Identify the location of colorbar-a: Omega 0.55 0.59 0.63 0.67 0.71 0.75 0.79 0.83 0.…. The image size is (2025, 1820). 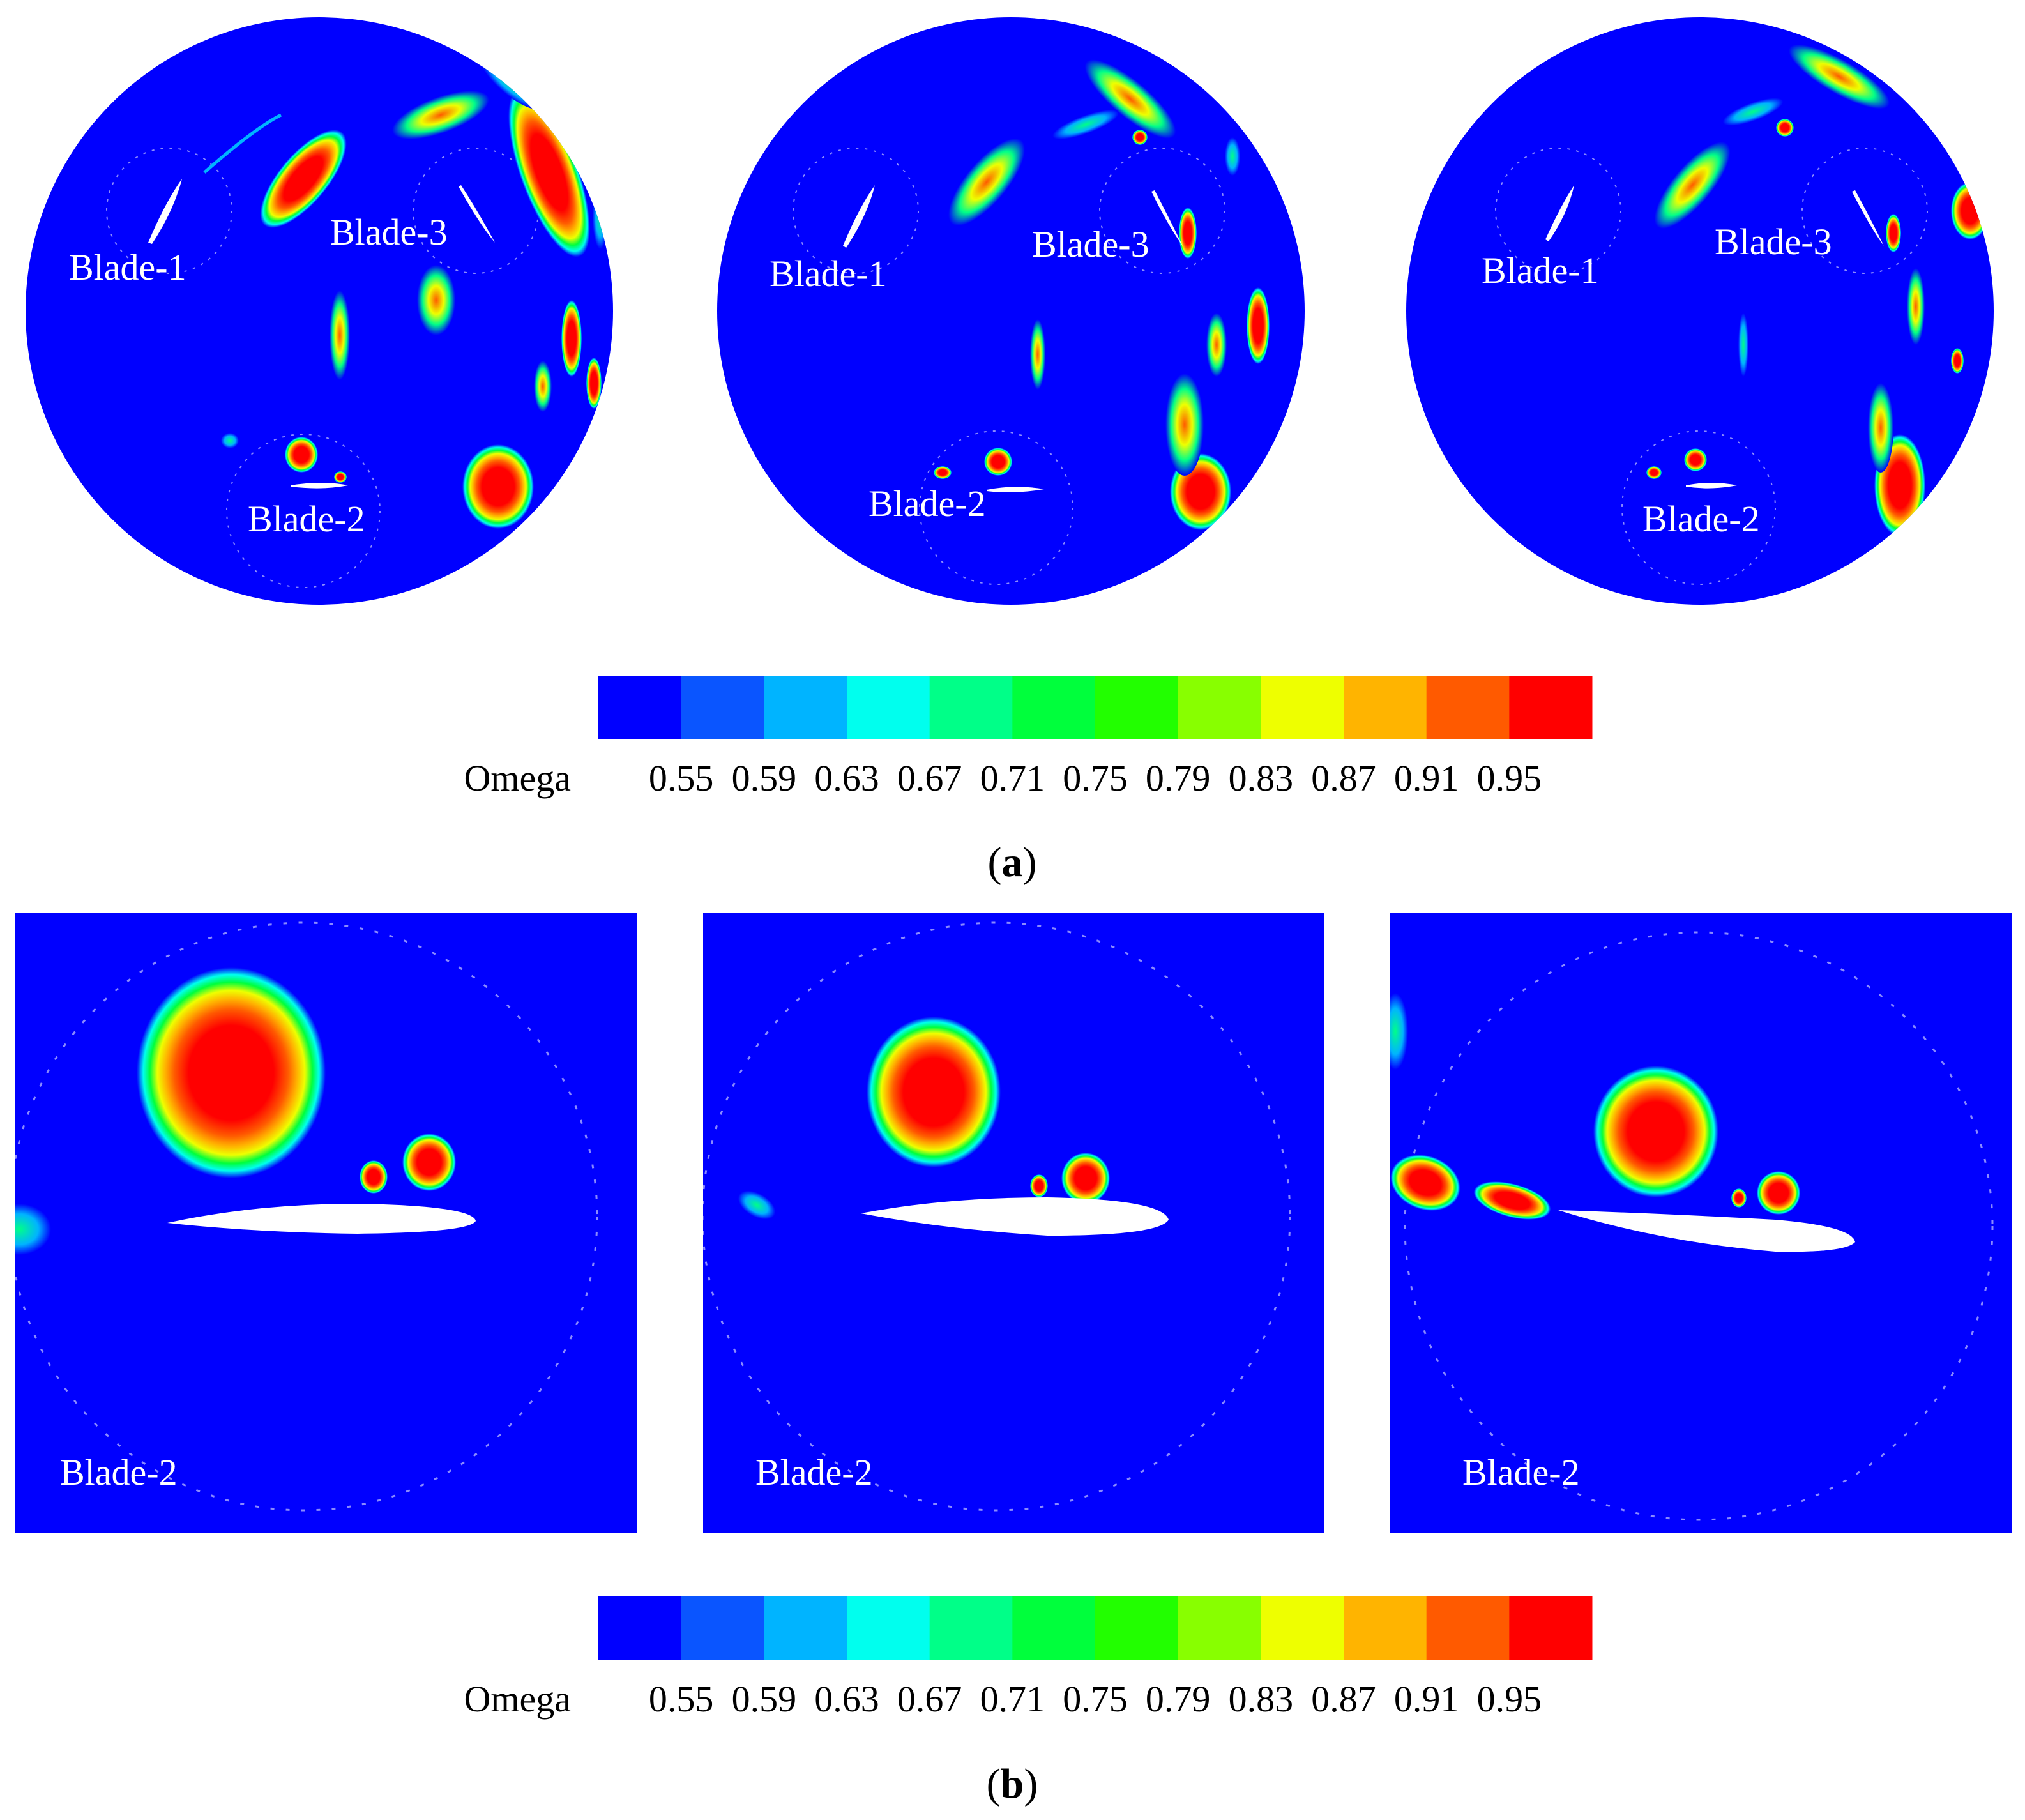
(1028, 737).